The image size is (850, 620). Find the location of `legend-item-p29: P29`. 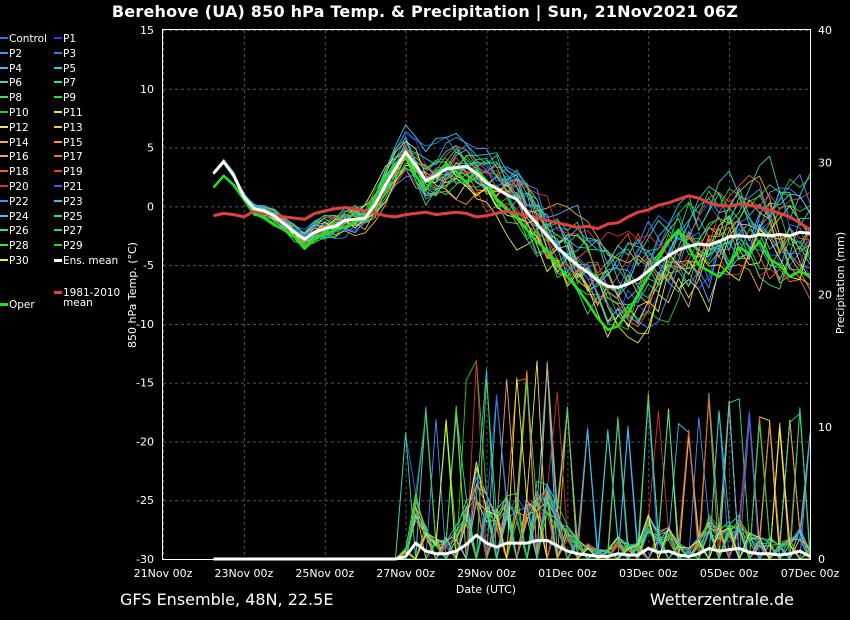

legend-item-p29: P29 is located at coordinates (68, 246).